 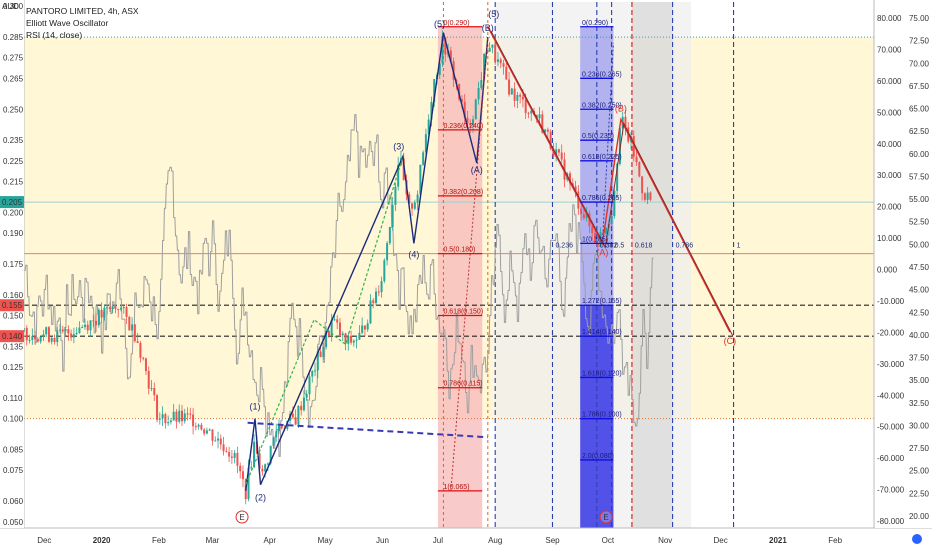 What do you see at coordinates (605, 517) in the screenshot?
I see `event-marker-label-1: E` at bounding box center [605, 517].